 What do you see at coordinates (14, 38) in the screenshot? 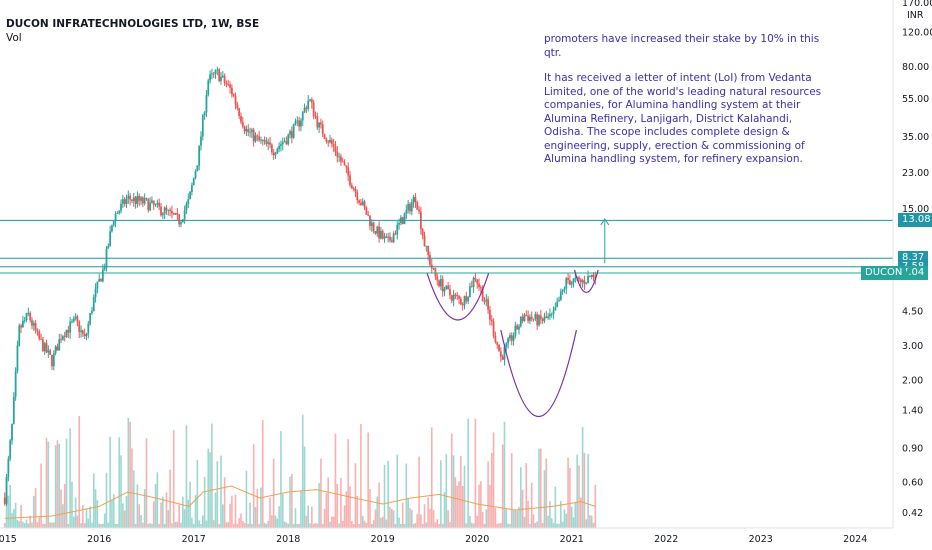
I see `volume-label: Vol` at bounding box center [14, 38].